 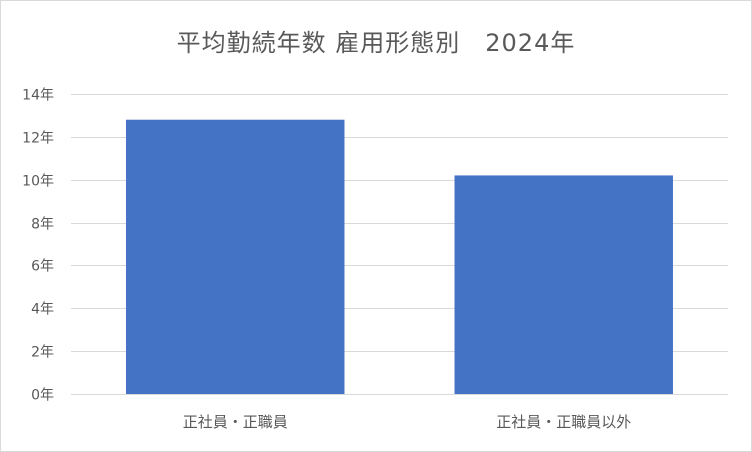 I want to click on bar, so click(x=563, y=284).